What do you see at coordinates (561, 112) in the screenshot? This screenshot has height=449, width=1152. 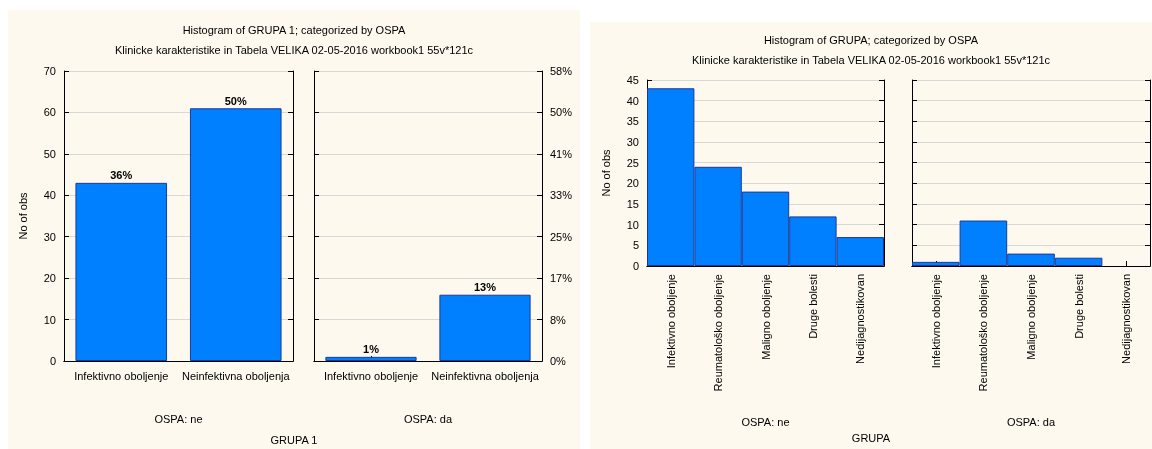 I see `text: 50%` at bounding box center [561, 112].